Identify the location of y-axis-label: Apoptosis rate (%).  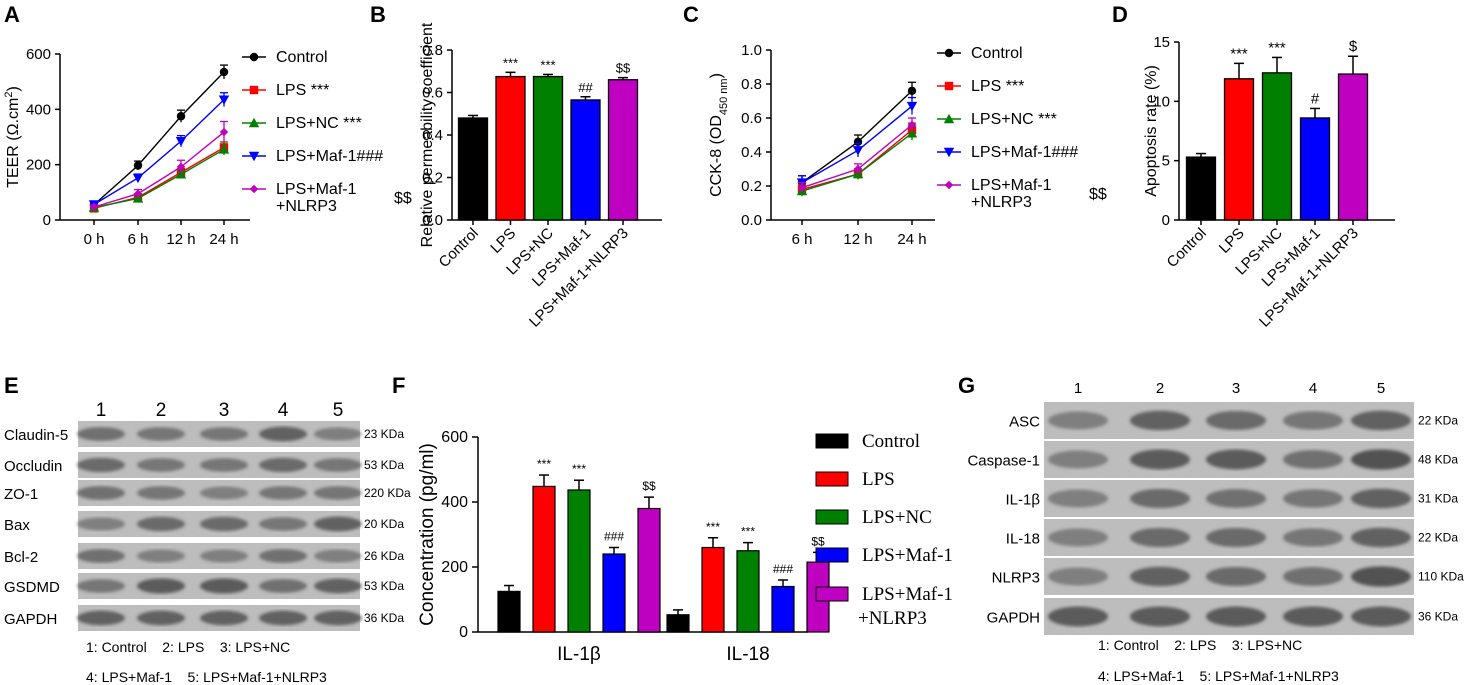
(1151, 131).